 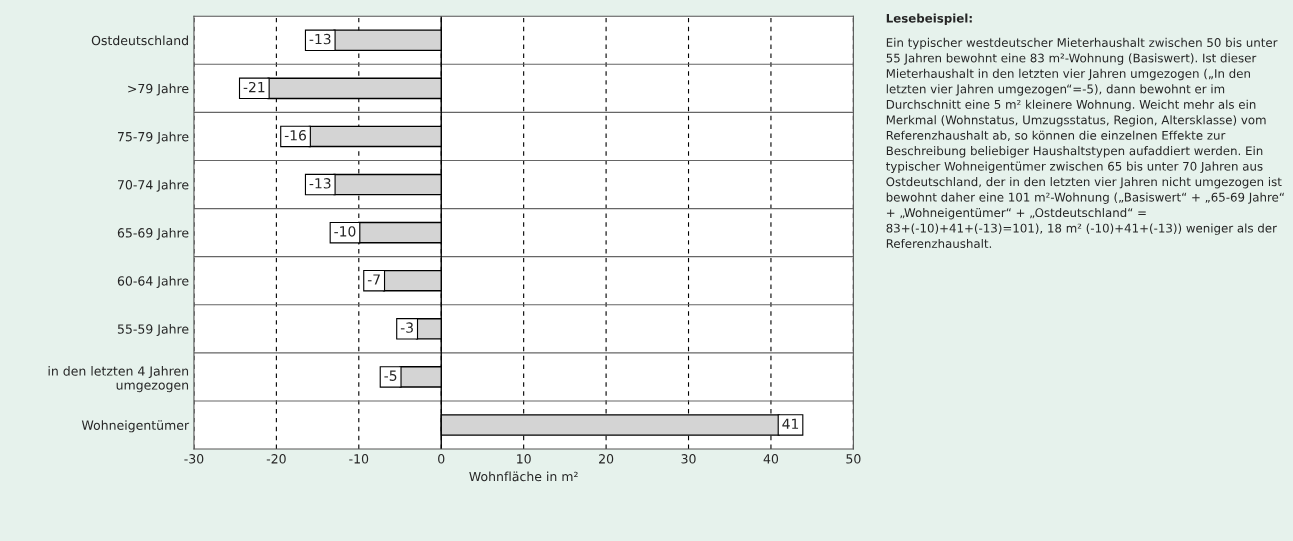 I want to click on x-tick-label: -20, so click(x=276, y=459).